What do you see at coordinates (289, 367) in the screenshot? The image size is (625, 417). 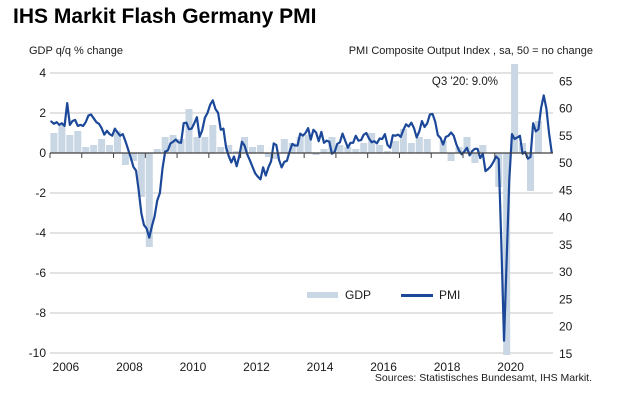 I see `x-axis-labels: 2006 2008 2010 2012 2014 2016 2018 2020` at bounding box center [289, 367].